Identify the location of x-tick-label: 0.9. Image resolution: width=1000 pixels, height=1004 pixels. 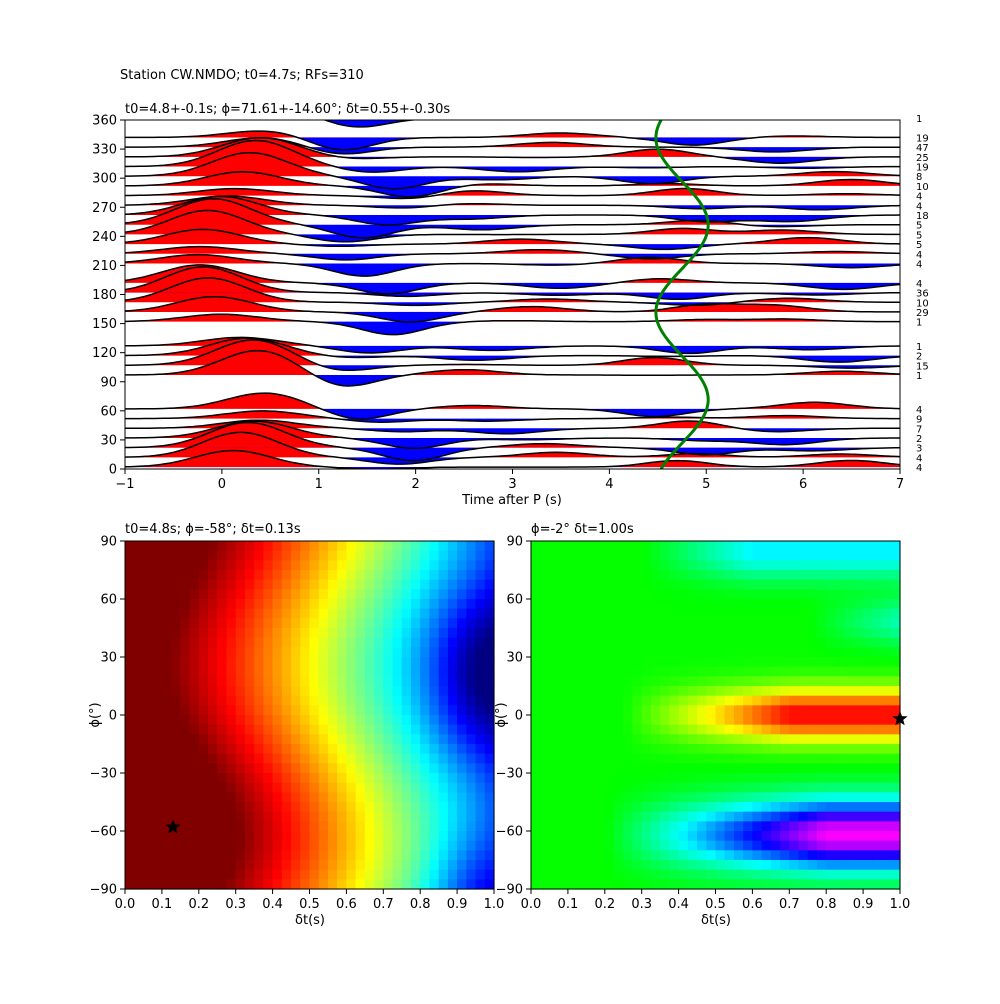
(863, 904).